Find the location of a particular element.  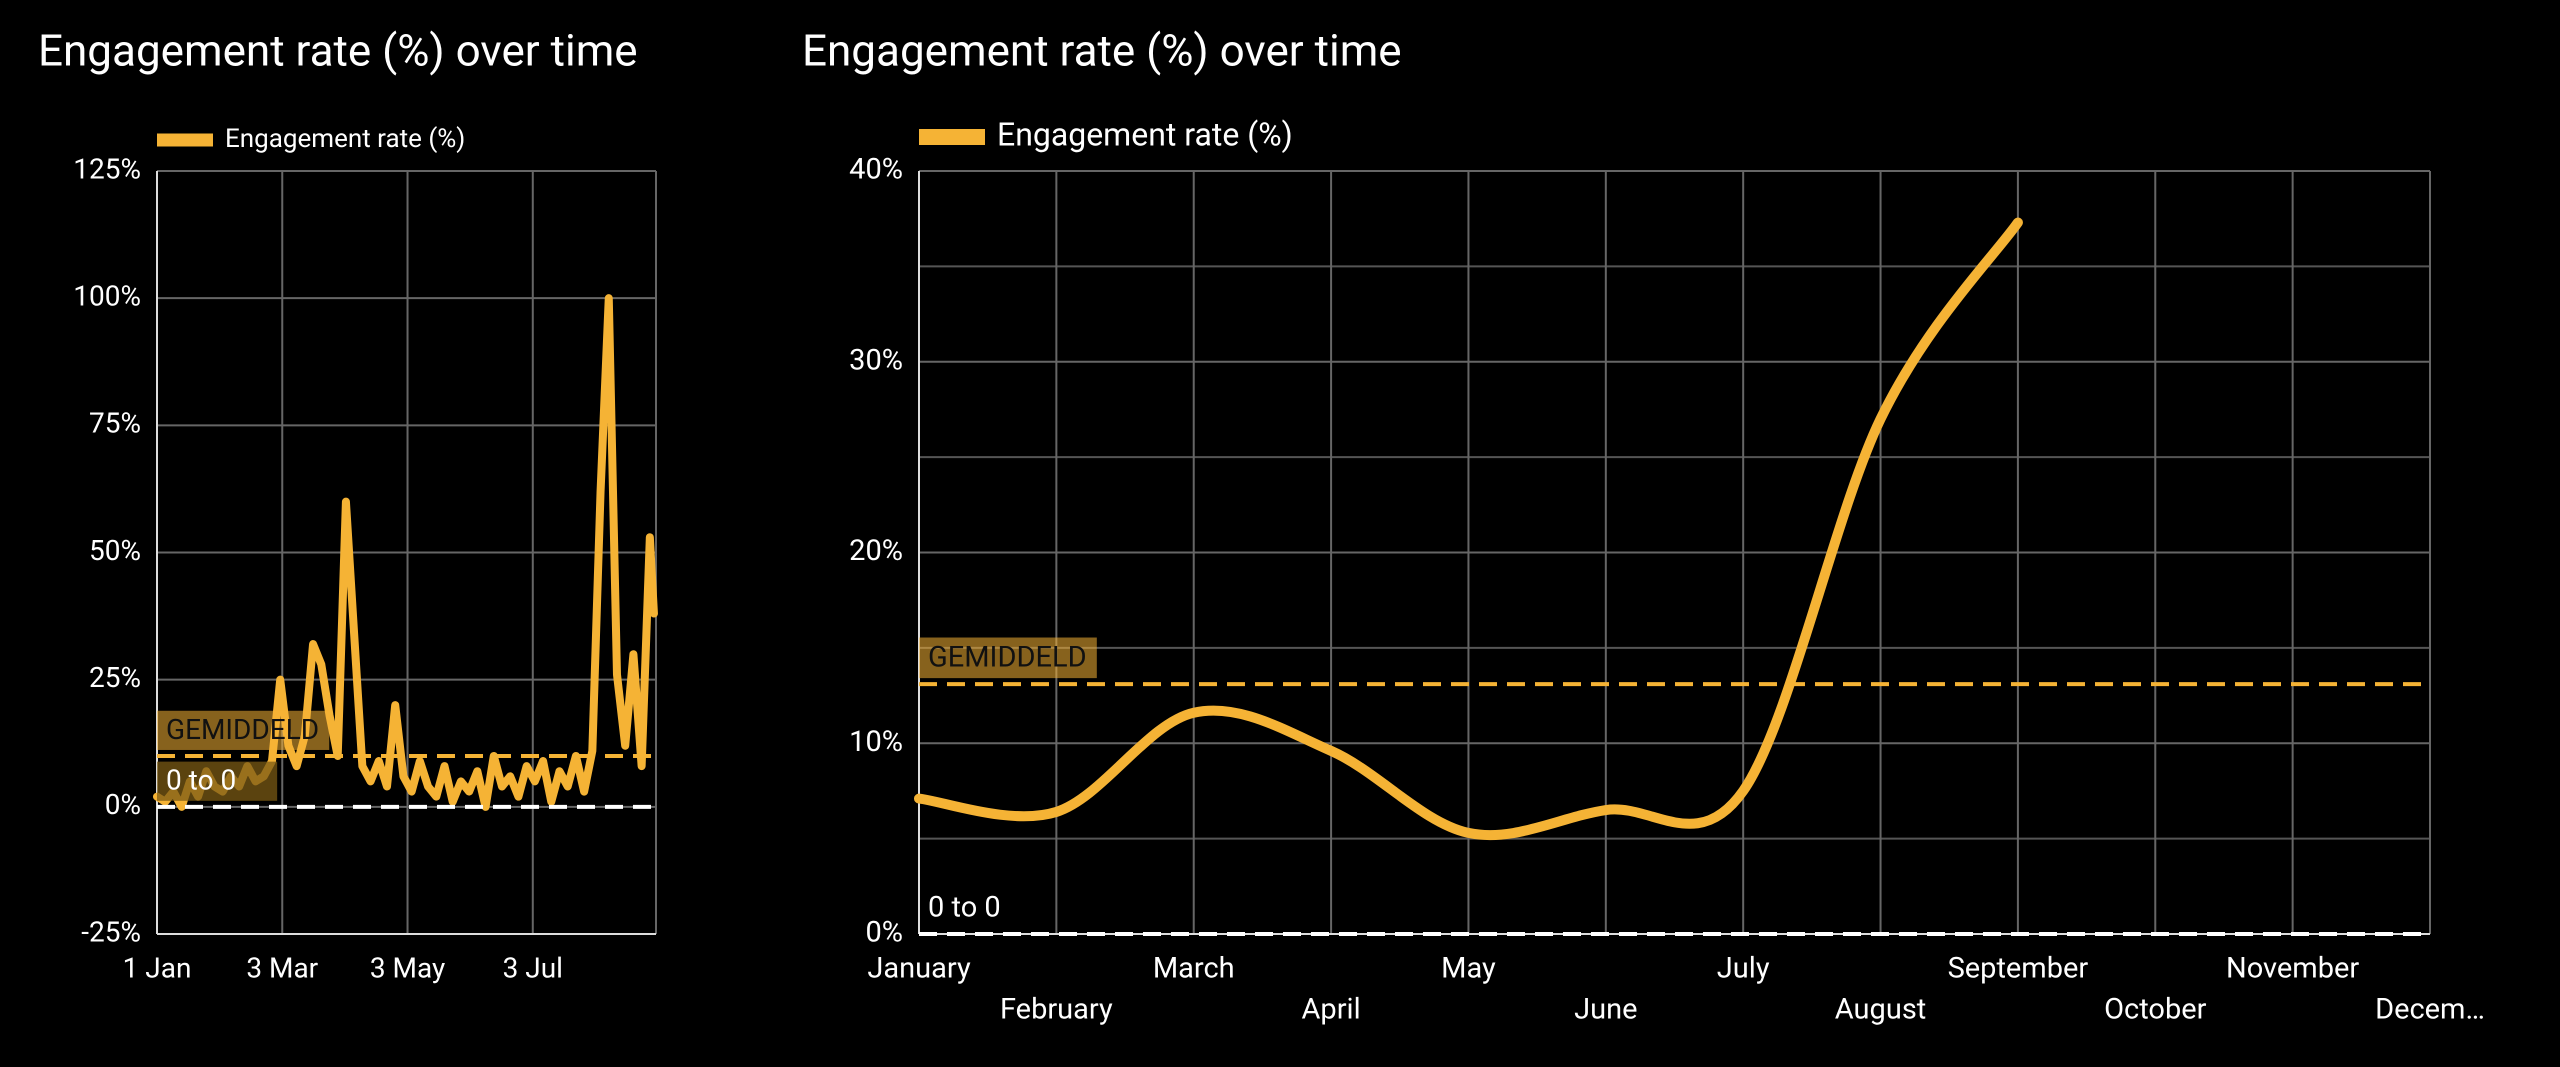

x-tick-label: September is located at coordinates (2018, 969).